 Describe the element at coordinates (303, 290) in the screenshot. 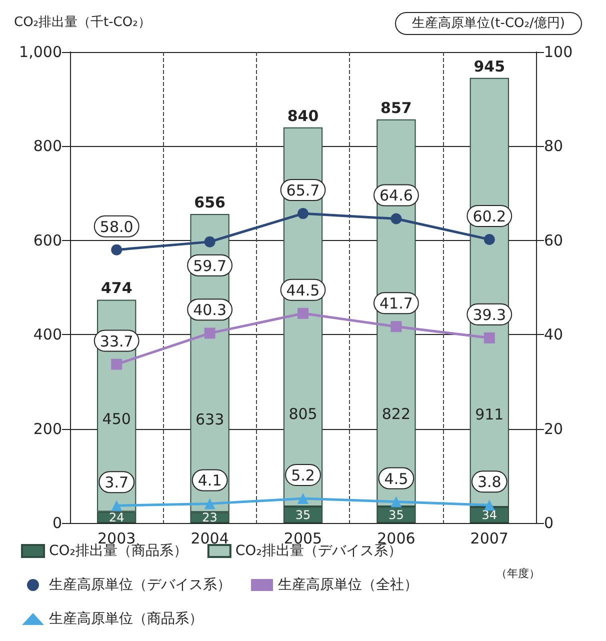

I see `data-label: 44.5` at that location.